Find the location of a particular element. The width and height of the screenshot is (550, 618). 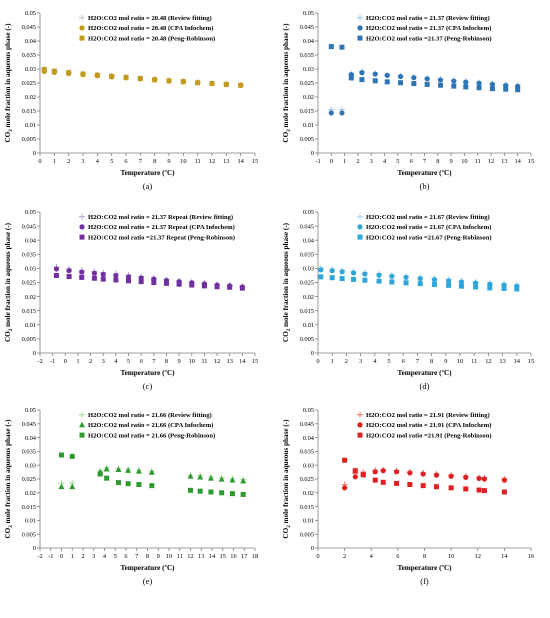

y-tick-label: 0.02 is located at coordinates (30, 97).